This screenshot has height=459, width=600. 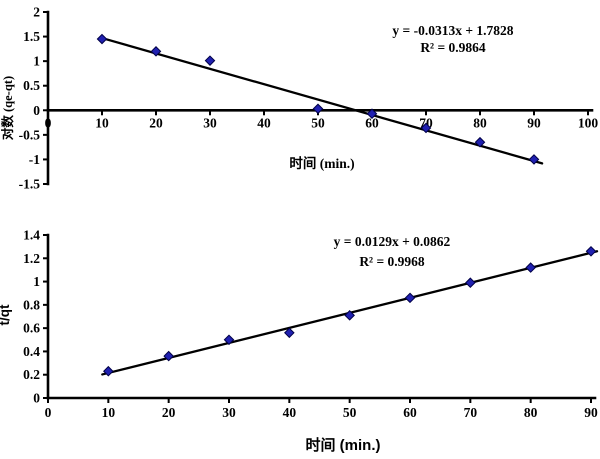 What do you see at coordinates (31, 304) in the screenshot?
I see `y-tick-label: 0.8` at bounding box center [31, 304].